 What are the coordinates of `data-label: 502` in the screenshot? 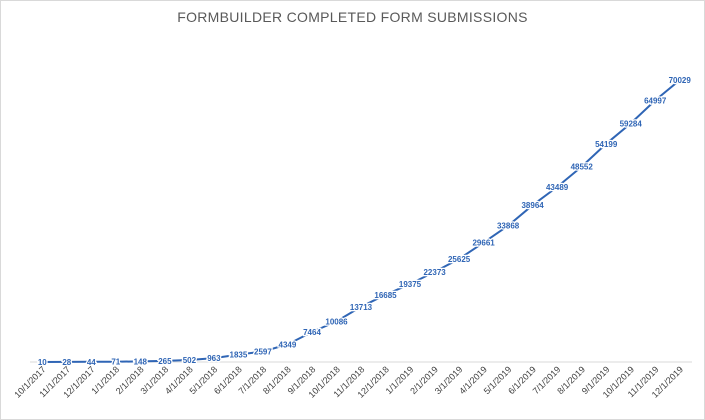 It's located at (190, 360).